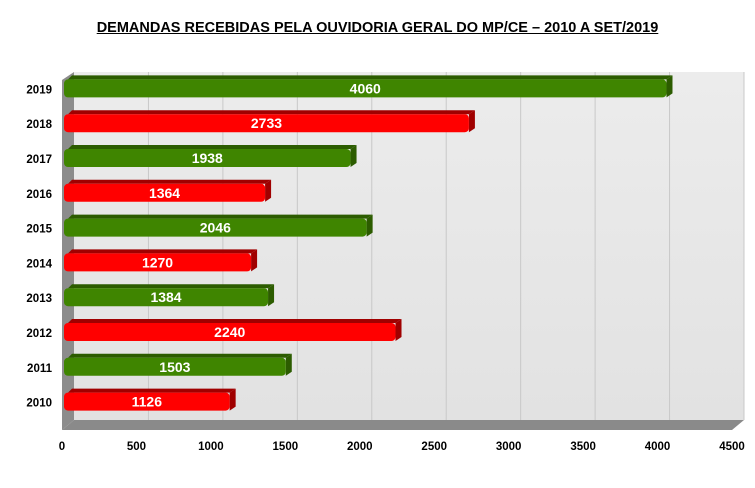  What do you see at coordinates (403, 425) in the screenshot?
I see `floor` at bounding box center [403, 425].